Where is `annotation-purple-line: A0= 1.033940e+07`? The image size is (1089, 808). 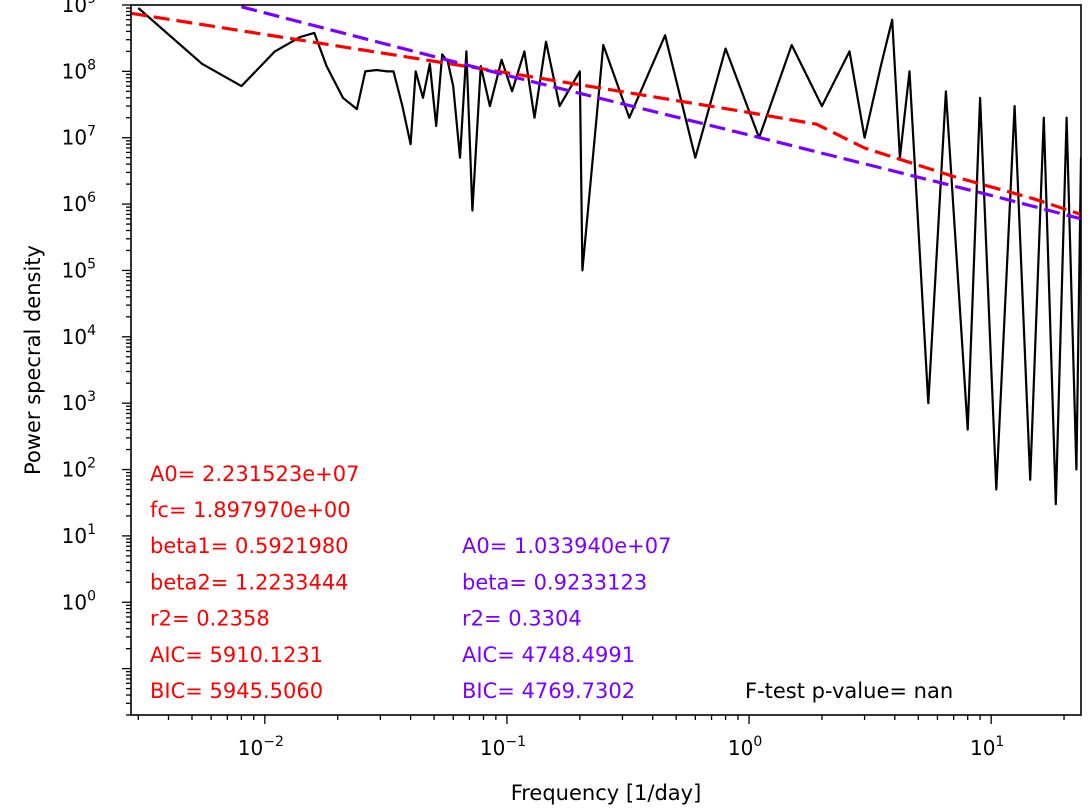 annotation-purple-line: A0= 1.033940e+07 is located at coordinates (566, 546).